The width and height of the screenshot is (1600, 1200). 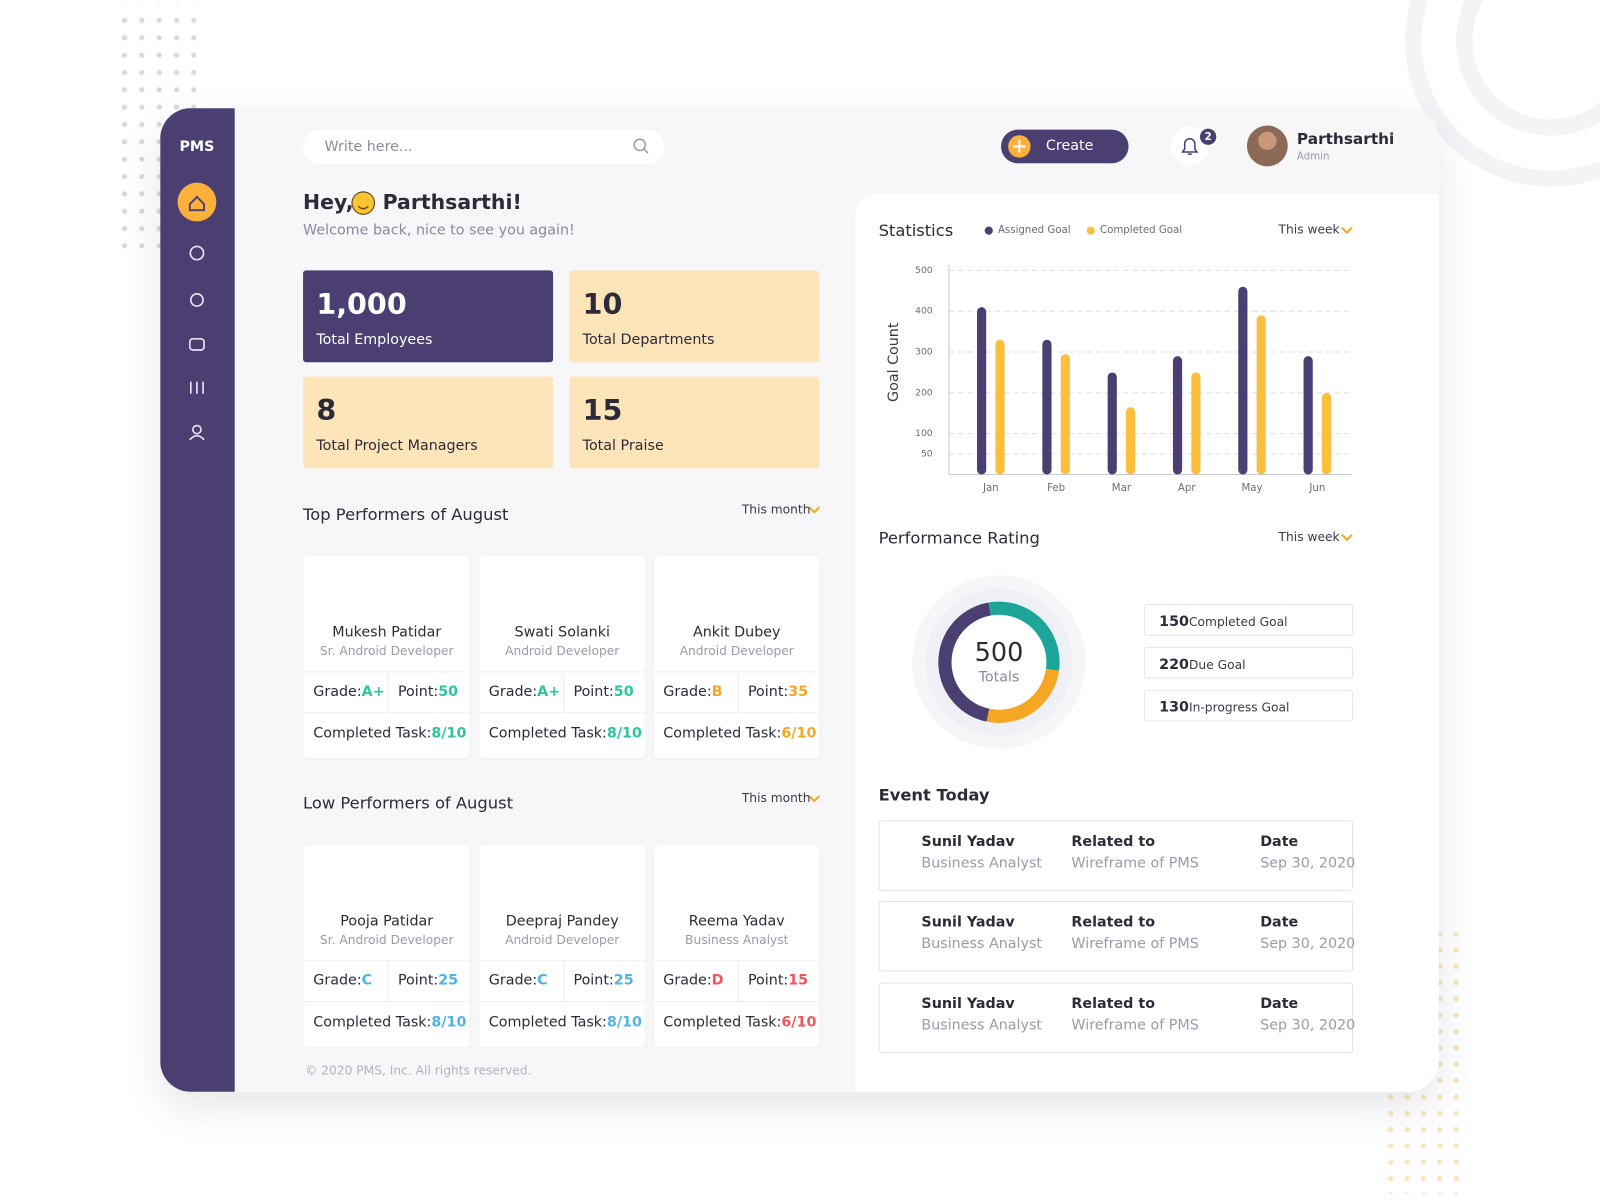 I want to click on stat-row: Grade: A+, so click(x=524, y=692).